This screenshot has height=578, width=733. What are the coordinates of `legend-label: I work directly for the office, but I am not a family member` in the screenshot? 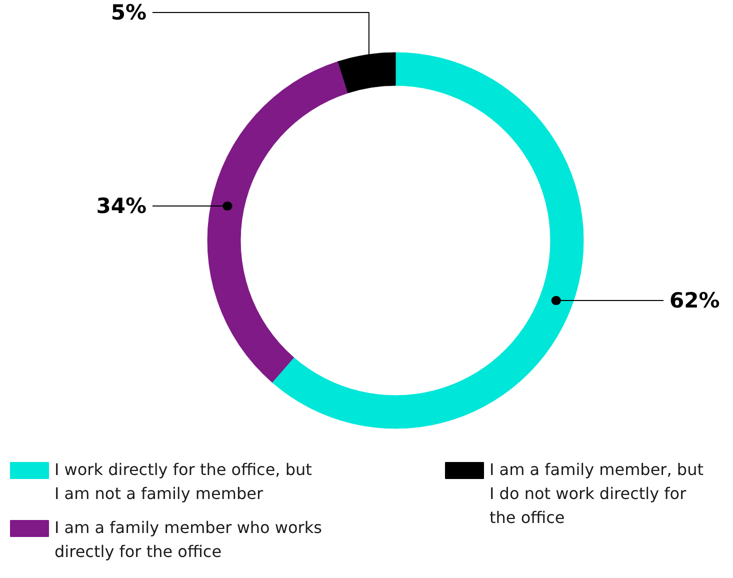 It's located at (183, 481).